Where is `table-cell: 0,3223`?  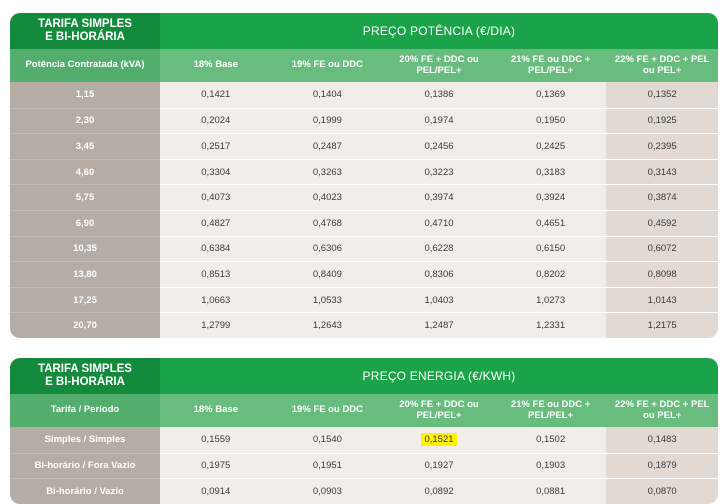 table-cell: 0,3223 is located at coordinates (439, 171).